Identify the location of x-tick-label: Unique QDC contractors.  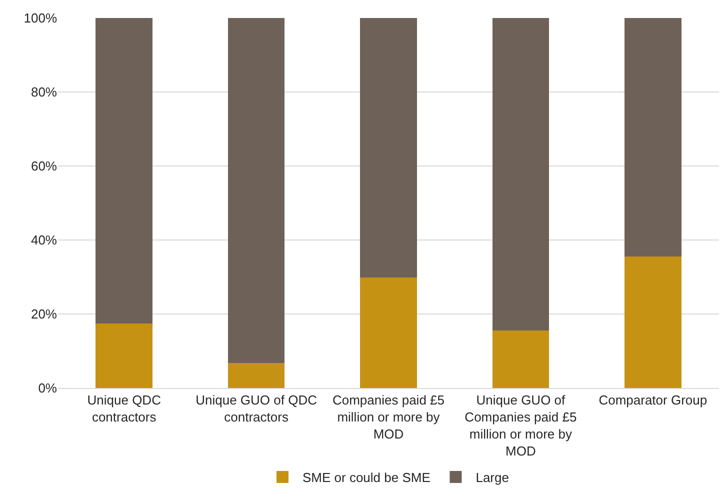
(124, 408).